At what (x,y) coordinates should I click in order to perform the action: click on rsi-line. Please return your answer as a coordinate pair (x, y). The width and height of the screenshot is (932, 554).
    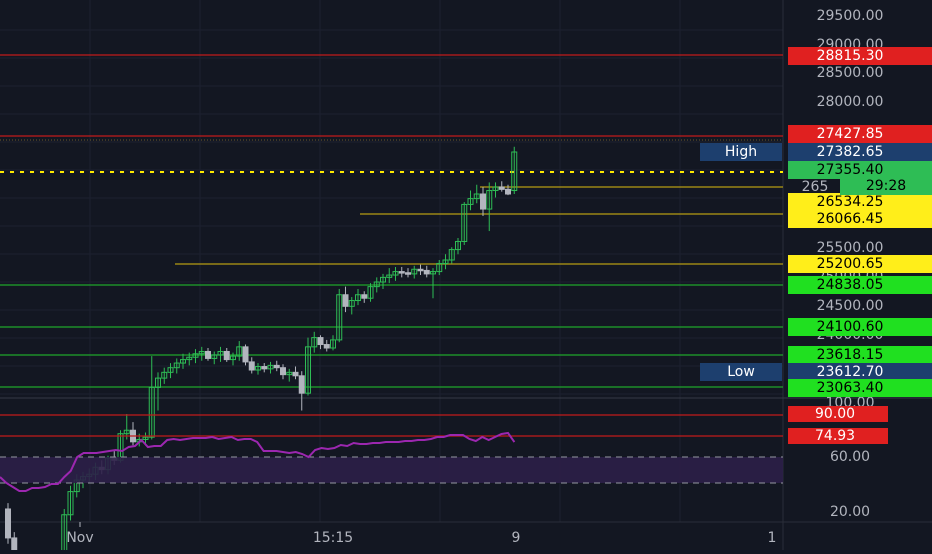
    Looking at the image, I should click on (258, 461).